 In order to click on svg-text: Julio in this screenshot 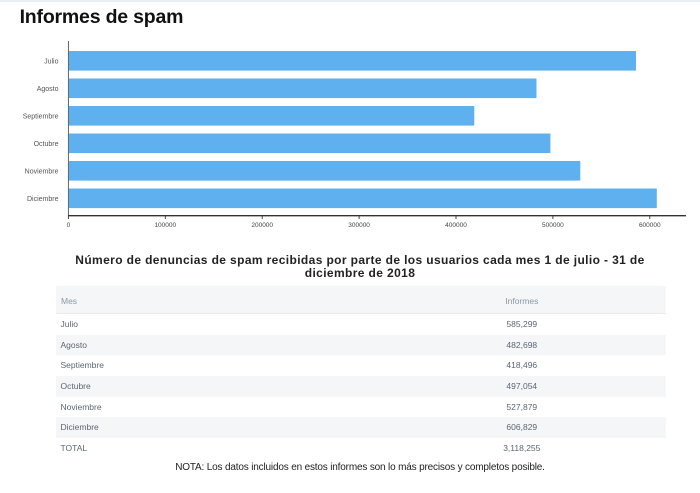, I will do `click(51, 61)`.